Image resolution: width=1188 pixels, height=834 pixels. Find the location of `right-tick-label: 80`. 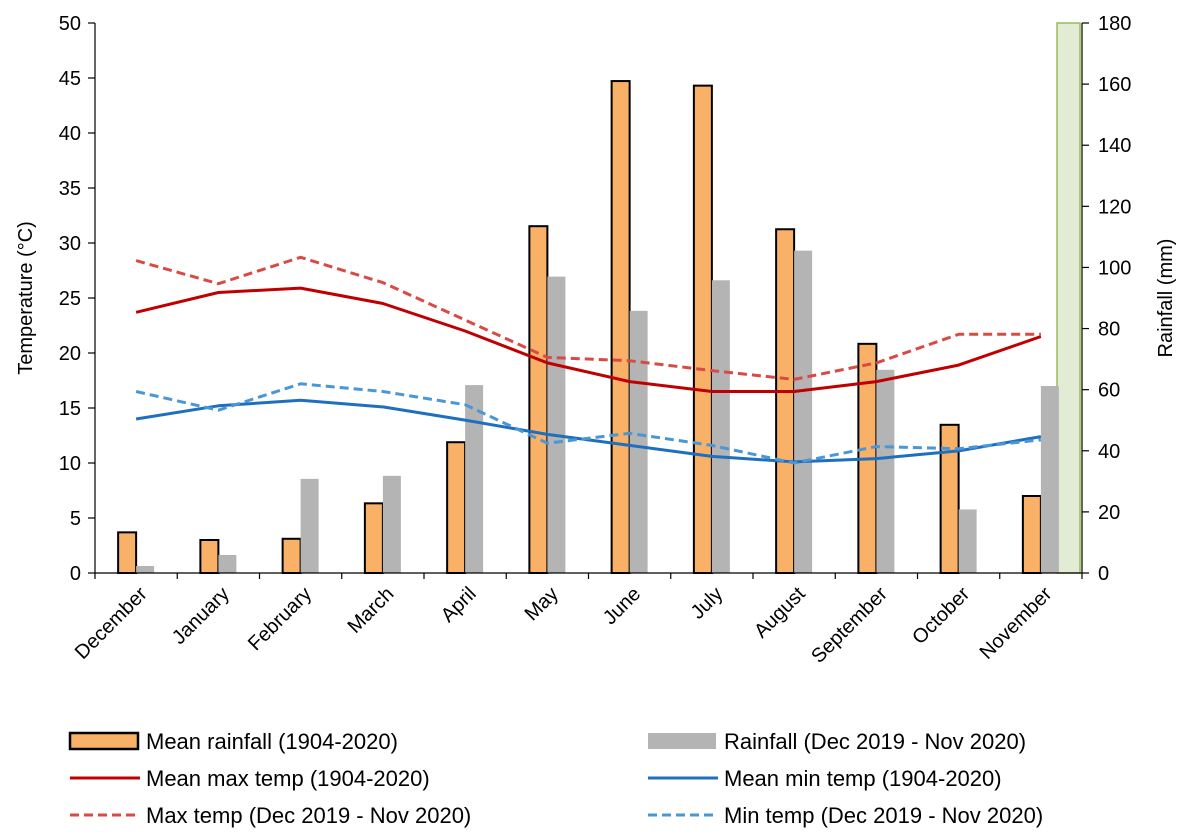

right-tick-label: 80 is located at coordinates (1109, 330).